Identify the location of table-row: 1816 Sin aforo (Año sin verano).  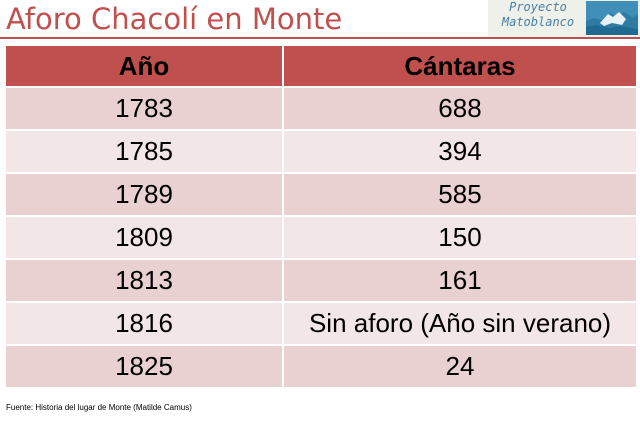
(321, 324).